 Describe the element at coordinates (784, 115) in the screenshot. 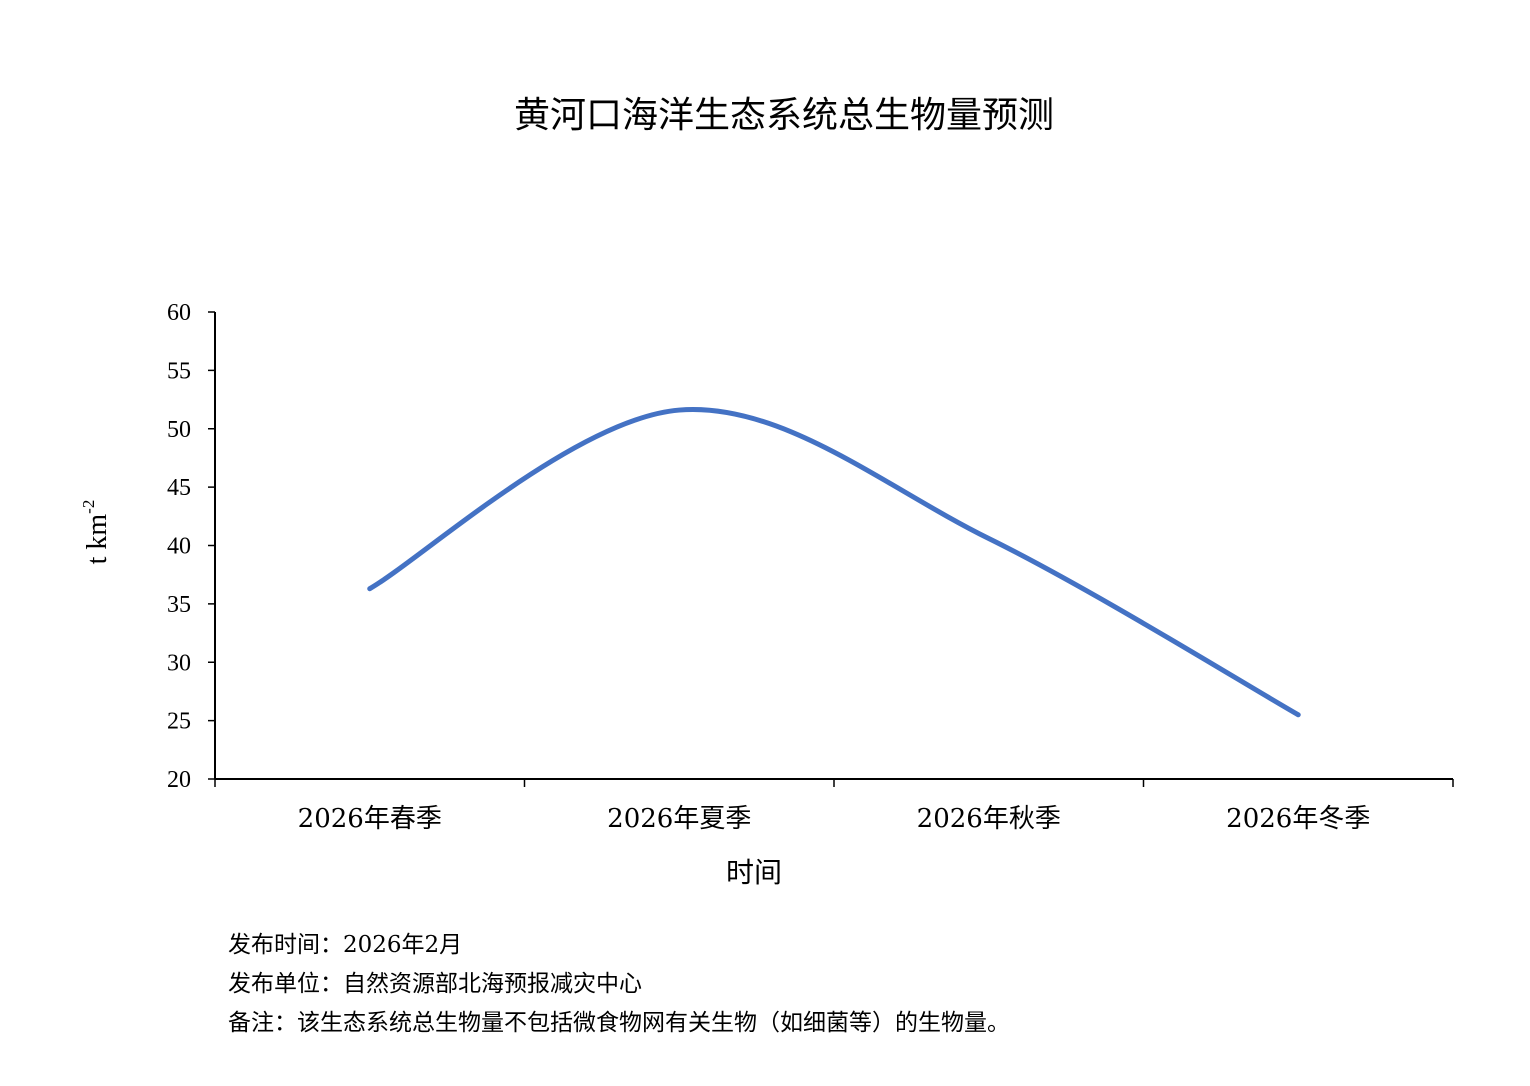

I see `chart-title: 黄河口海洋生态系统总生物量预测` at that location.